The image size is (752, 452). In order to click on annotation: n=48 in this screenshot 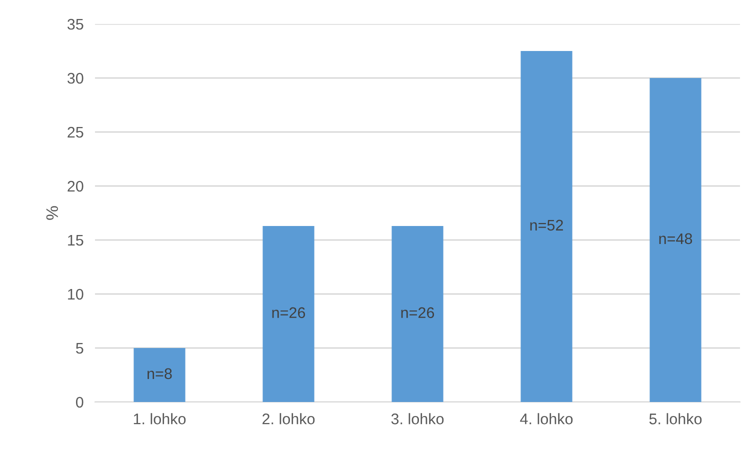, I will do `click(675, 238)`.